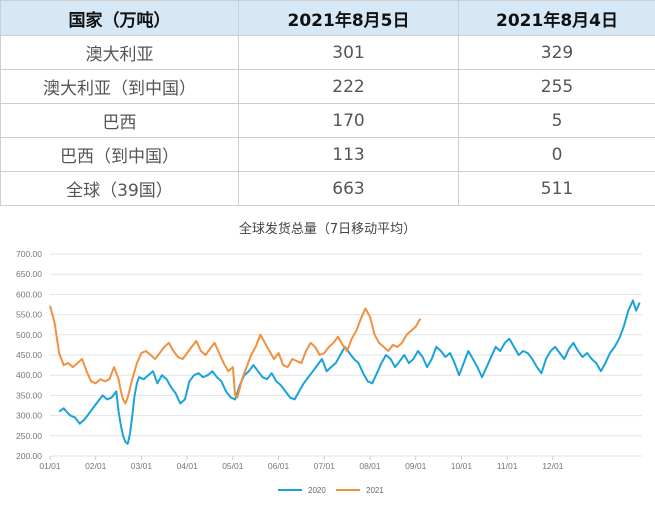 Image resolution: width=655 pixels, height=512 pixels. What do you see at coordinates (29, 416) in the screenshot?
I see `y-tick-label: 300.00` at bounding box center [29, 416].